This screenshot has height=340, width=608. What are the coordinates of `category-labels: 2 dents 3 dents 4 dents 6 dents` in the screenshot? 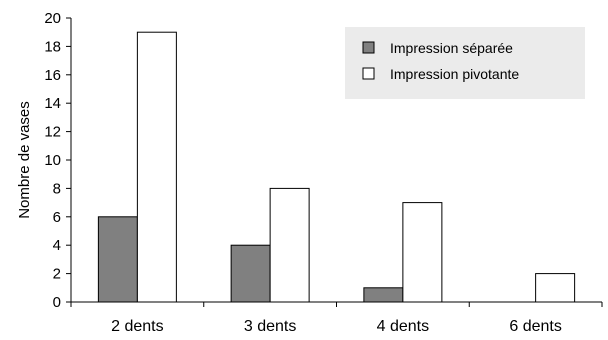 It's located at (336, 326).